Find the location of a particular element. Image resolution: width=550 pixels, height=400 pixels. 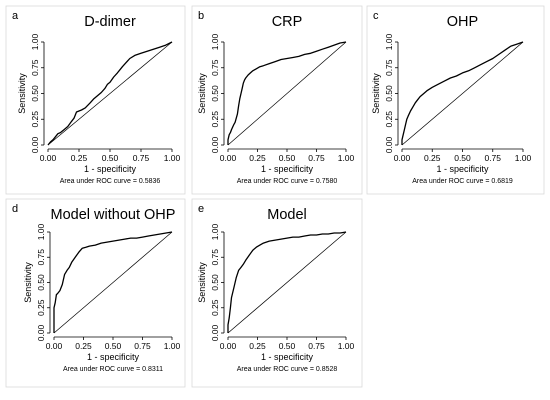

chart-title: CRP is located at coordinates (287, 22).